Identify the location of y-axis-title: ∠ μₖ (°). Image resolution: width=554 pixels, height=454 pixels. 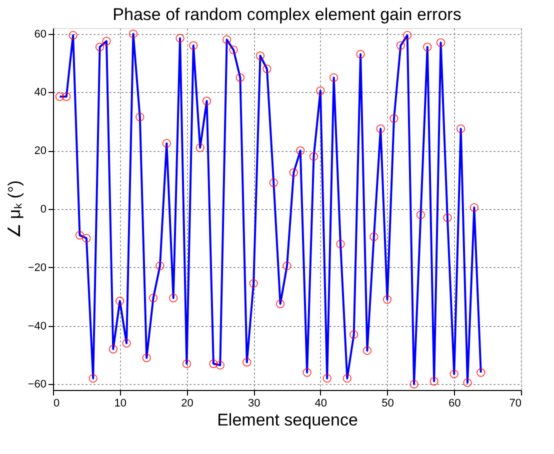
(14, 209).